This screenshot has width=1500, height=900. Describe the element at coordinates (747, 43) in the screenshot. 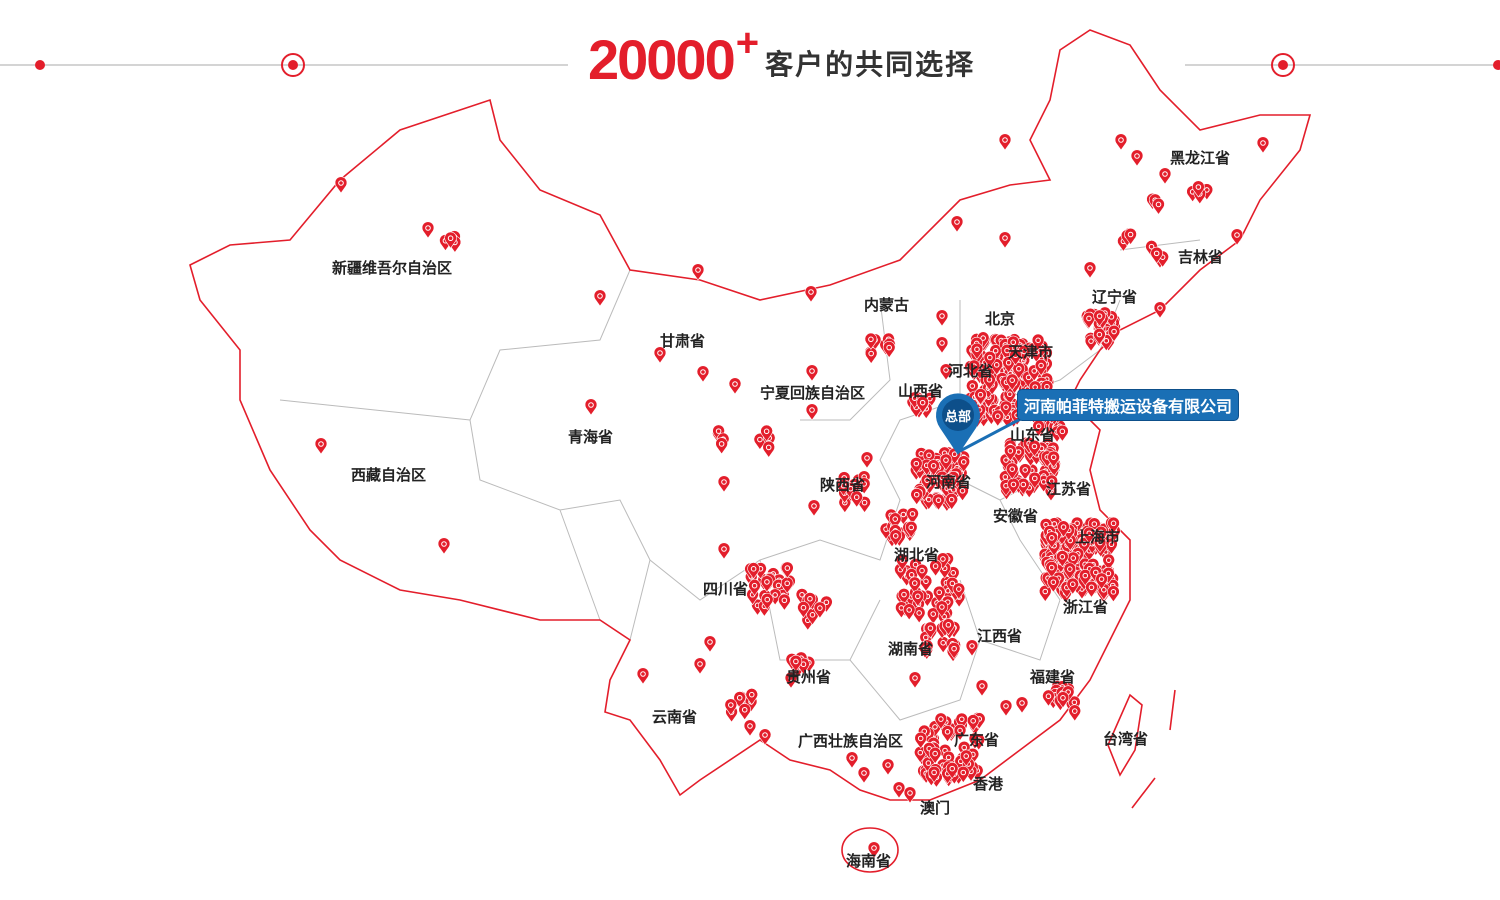

I see `plus-sign: +` at that location.